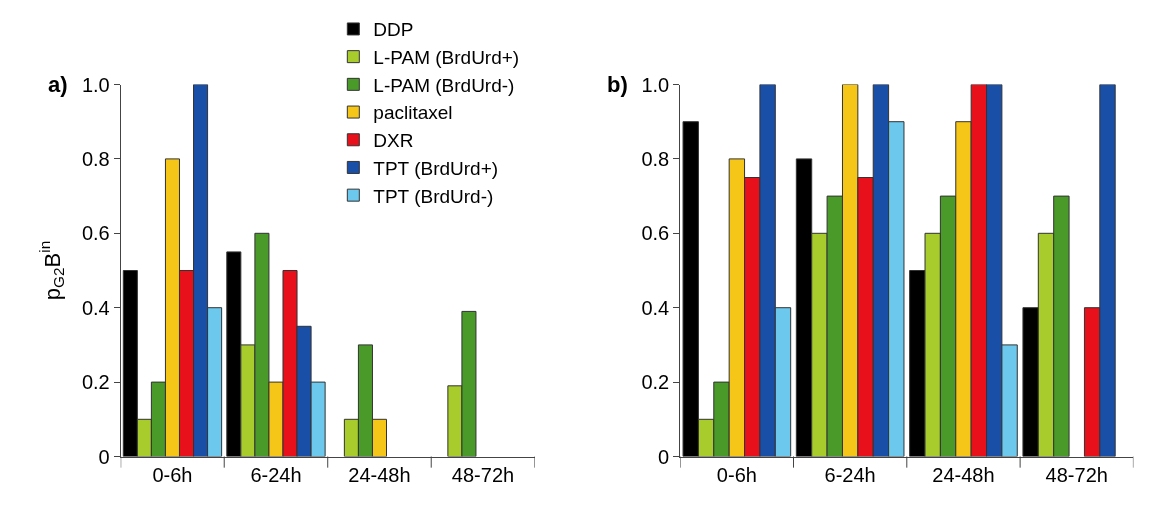 The image size is (1149, 524). What do you see at coordinates (58, 84) in the screenshot?
I see `chart-title: a)` at bounding box center [58, 84].